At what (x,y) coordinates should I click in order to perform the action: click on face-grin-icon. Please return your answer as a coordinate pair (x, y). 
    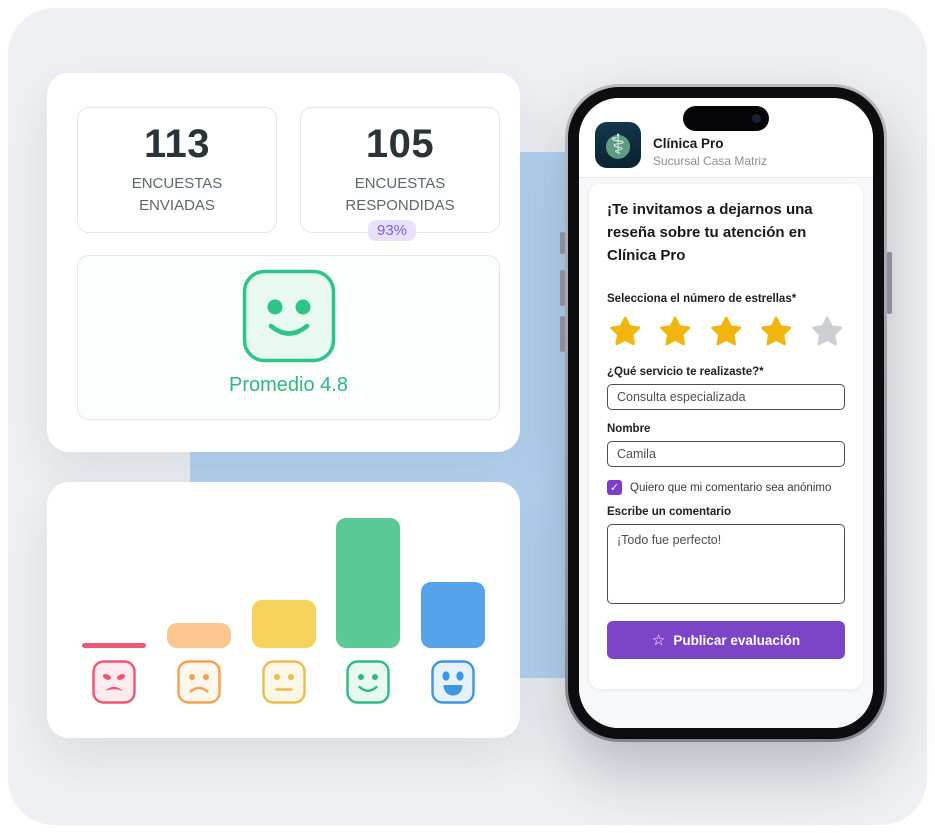
    Looking at the image, I should click on (453, 682).